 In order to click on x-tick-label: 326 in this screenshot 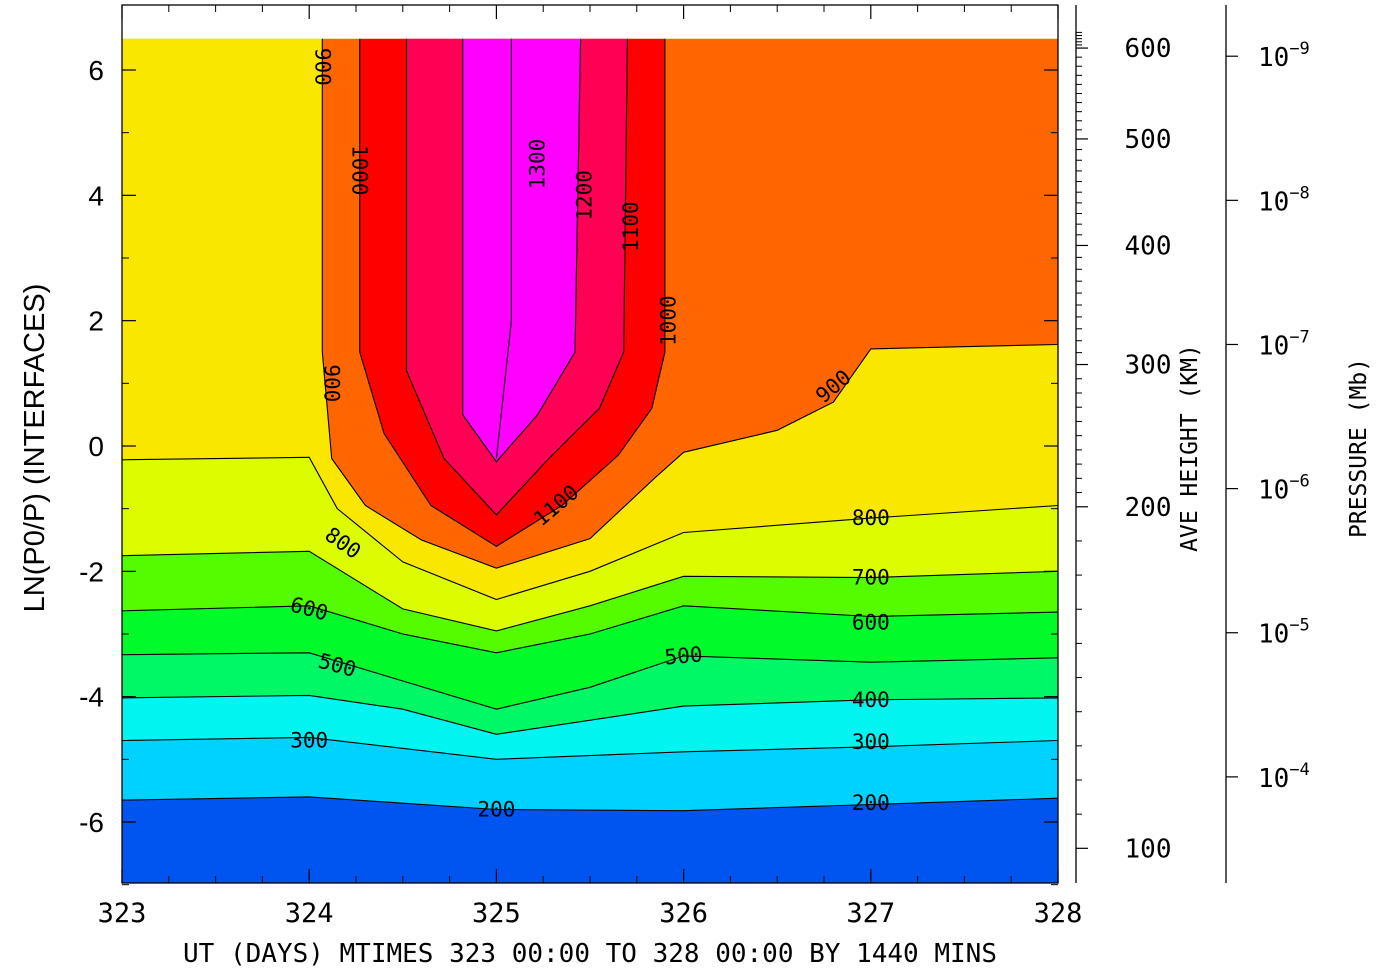, I will do `click(683, 913)`.